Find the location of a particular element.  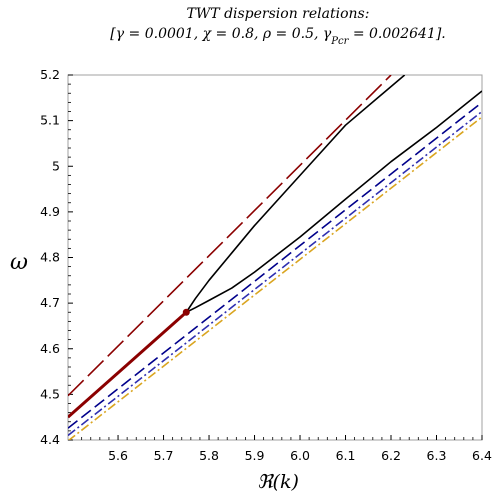

y-tick-label: 4.9 is located at coordinates (50, 211).